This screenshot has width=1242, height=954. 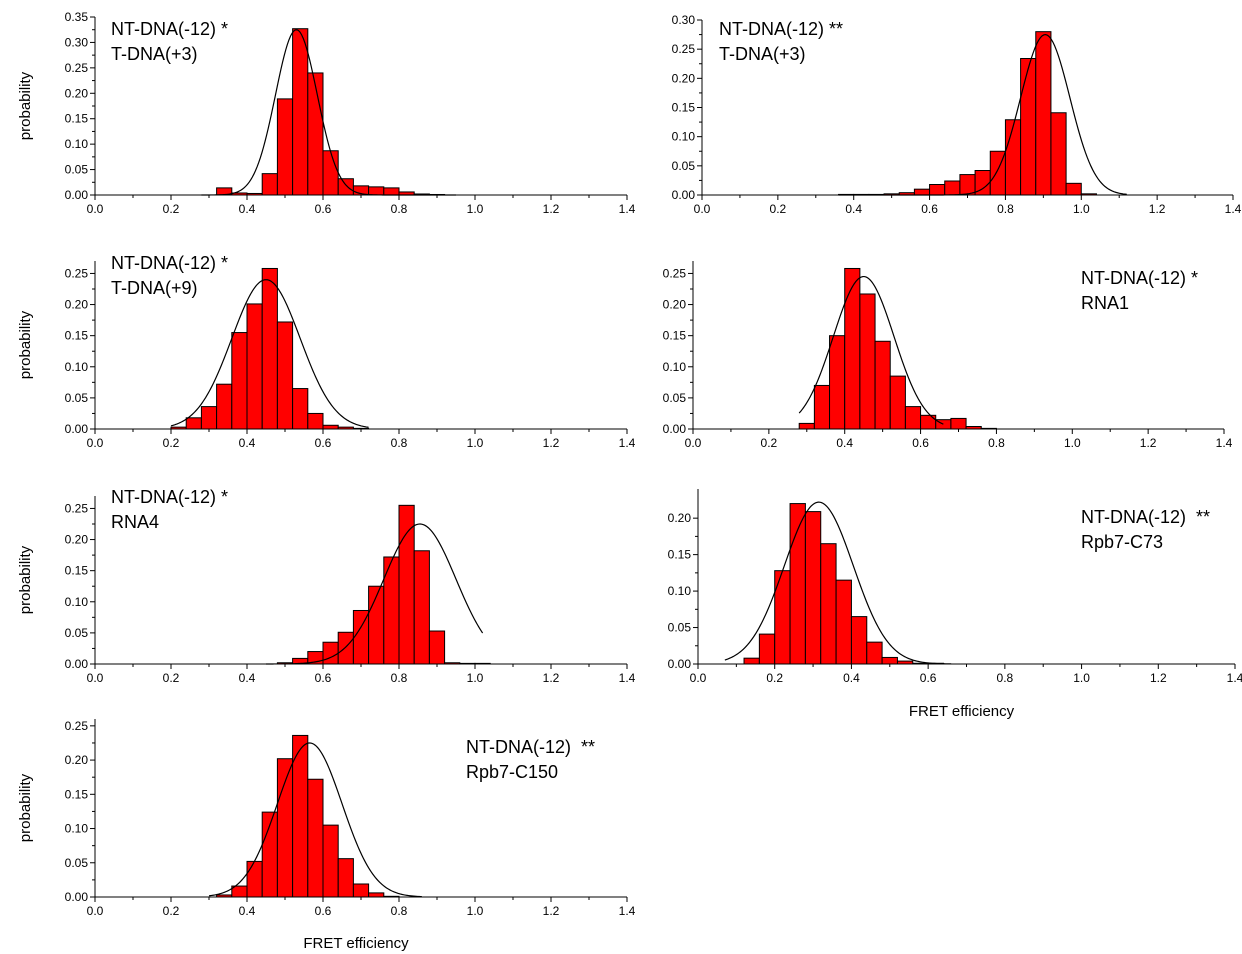 I want to click on panel-annotation: RNA4, so click(x=135, y=522).